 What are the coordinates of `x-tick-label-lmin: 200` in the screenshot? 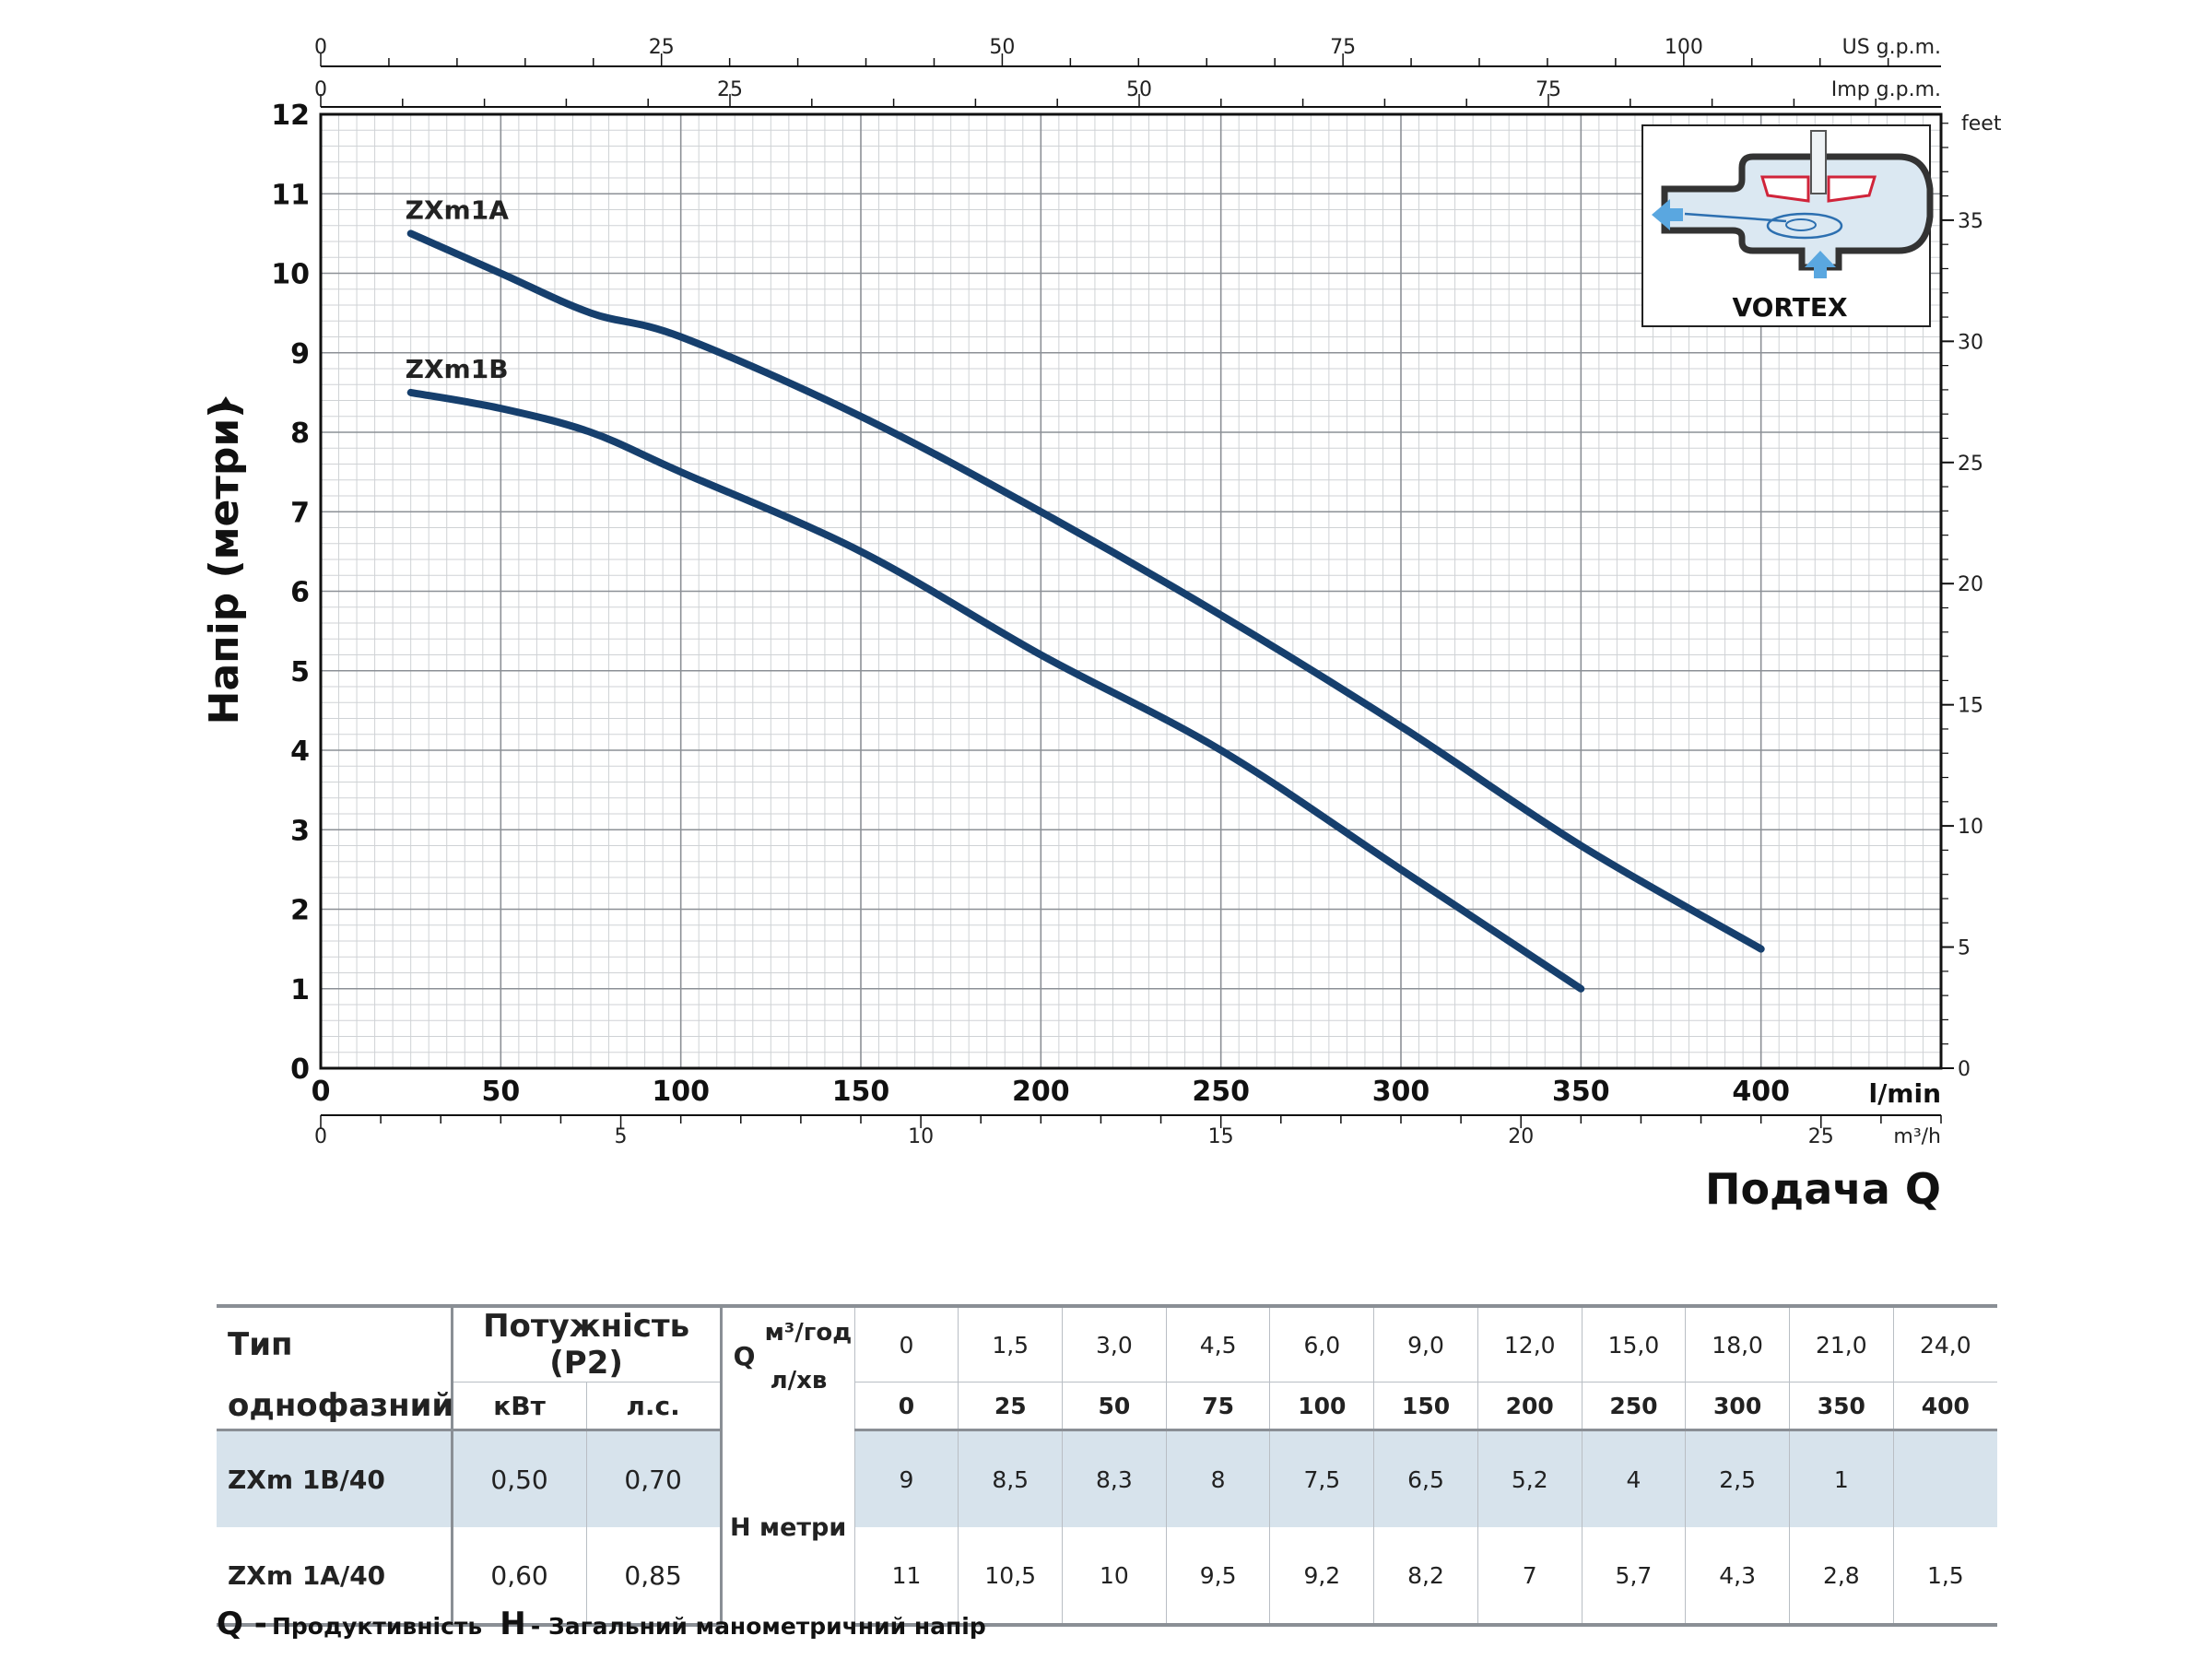 It's located at (1041, 1092).